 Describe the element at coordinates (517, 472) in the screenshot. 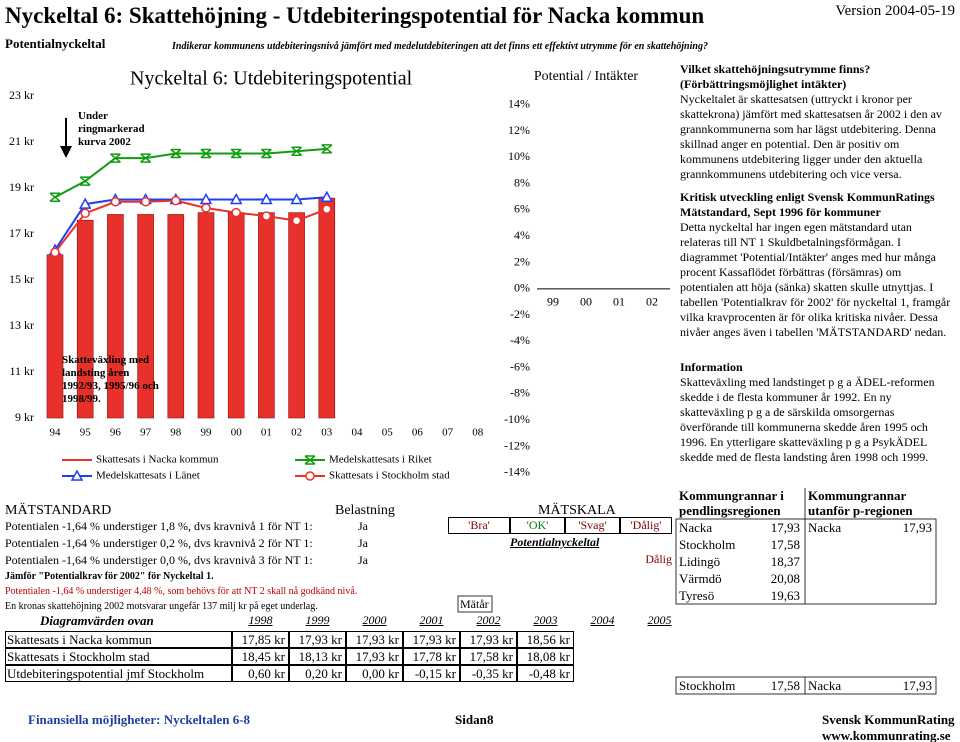

I see `y-tick-label: -14%` at that location.